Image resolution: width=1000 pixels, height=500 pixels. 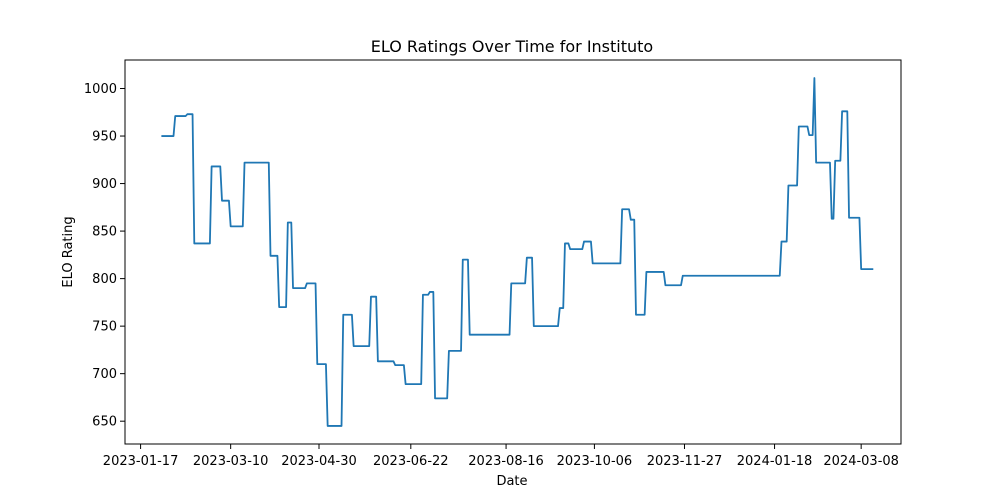 I want to click on x-tick-label: 2023-06-22, so click(x=411, y=461).